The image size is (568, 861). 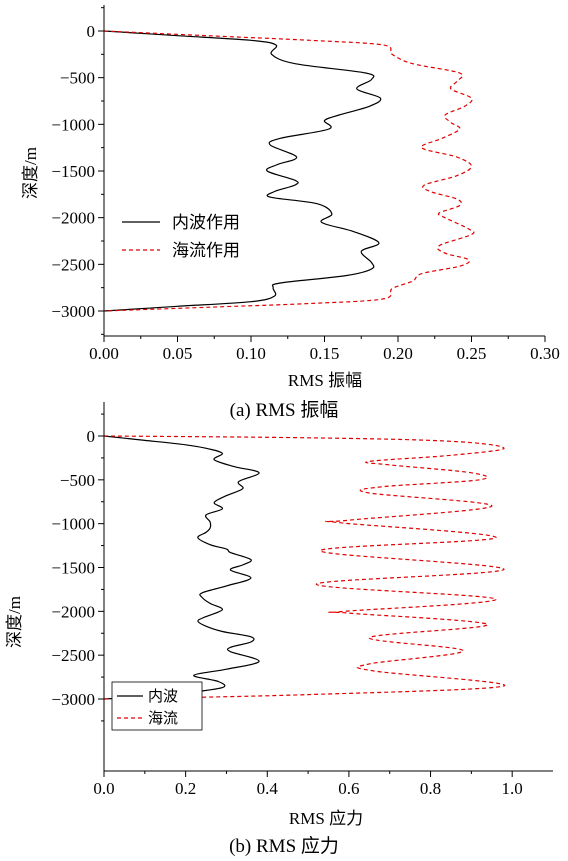 I want to click on x-tick-label: 0.2, so click(x=185, y=788).